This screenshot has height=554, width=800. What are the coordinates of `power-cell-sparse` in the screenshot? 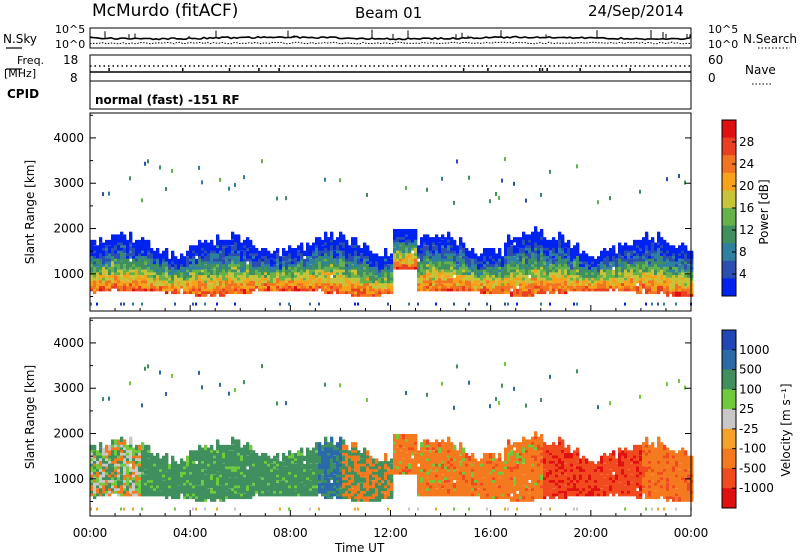 It's located at (202, 182).